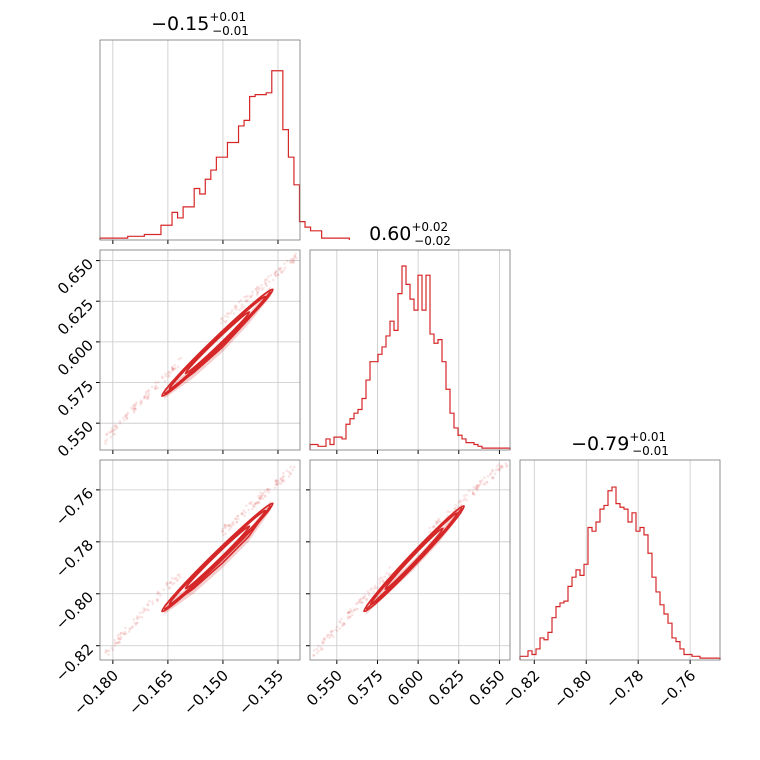 Image resolution: width=760 pixels, height=760 pixels. What do you see at coordinates (74, 662) in the screenshot?
I see `y-tick-label-2-0: −0.82` at bounding box center [74, 662].